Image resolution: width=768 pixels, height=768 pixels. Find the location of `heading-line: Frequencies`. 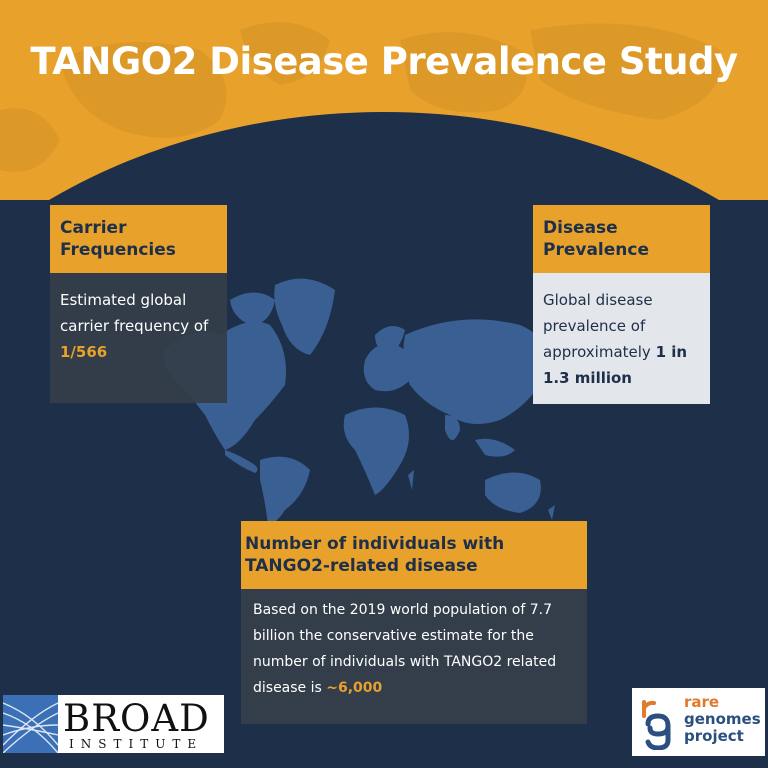

heading-line: Frequencies is located at coordinates (118, 250).